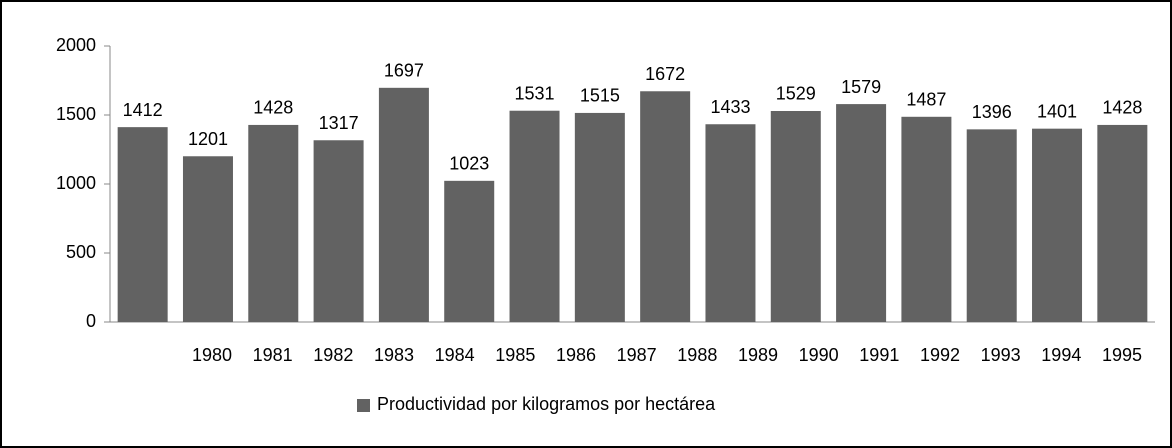 The height and width of the screenshot is (448, 1172). Describe the element at coordinates (333, 355) in the screenshot. I see `x-tick-label: 1982` at that location.